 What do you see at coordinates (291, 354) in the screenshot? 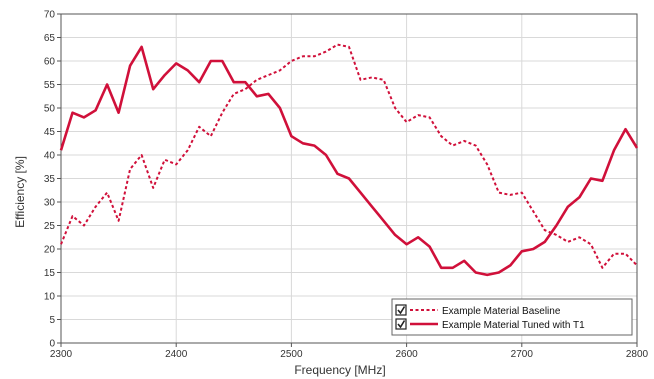
I see `x-tick-label: 2500` at bounding box center [291, 354].